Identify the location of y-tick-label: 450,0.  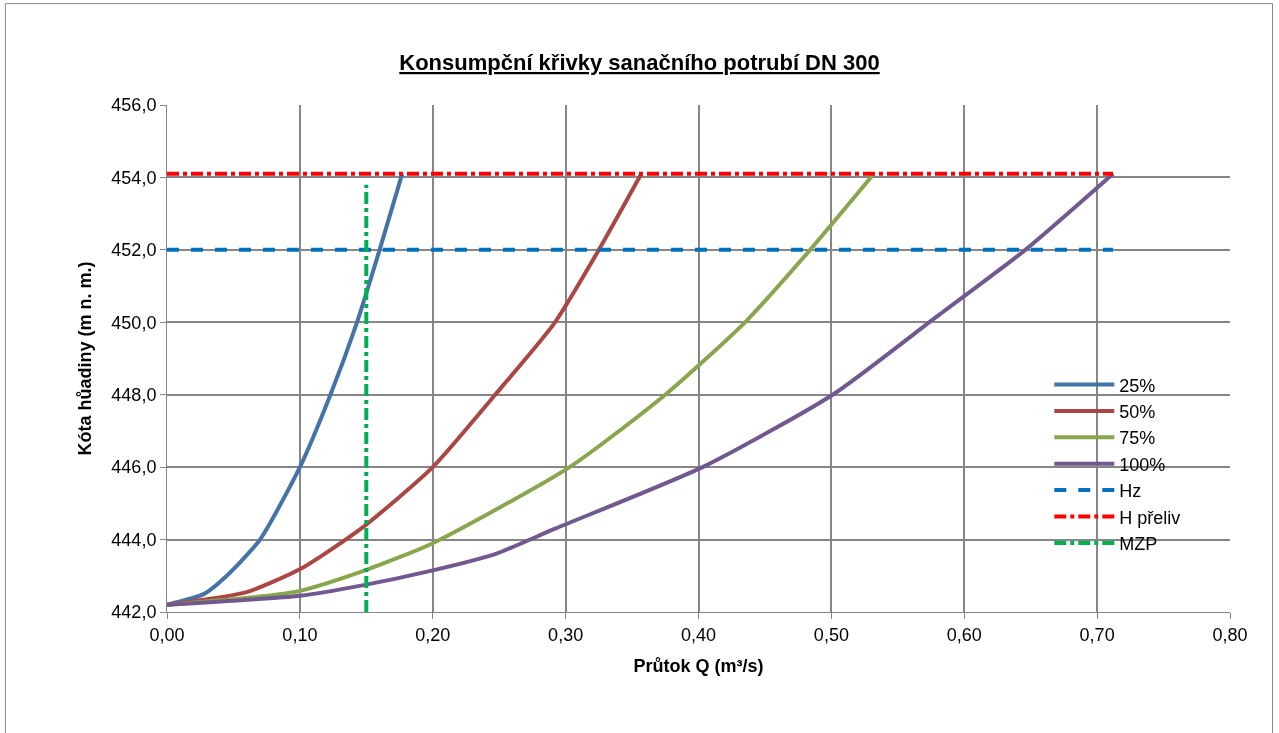
(134, 322).